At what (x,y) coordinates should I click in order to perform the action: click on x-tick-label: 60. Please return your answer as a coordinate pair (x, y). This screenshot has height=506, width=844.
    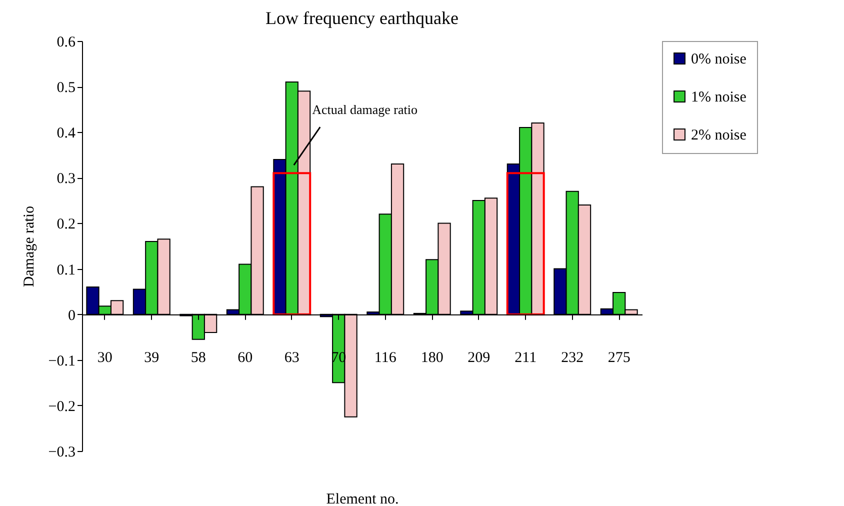
    Looking at the image, I should click on (245, 358).